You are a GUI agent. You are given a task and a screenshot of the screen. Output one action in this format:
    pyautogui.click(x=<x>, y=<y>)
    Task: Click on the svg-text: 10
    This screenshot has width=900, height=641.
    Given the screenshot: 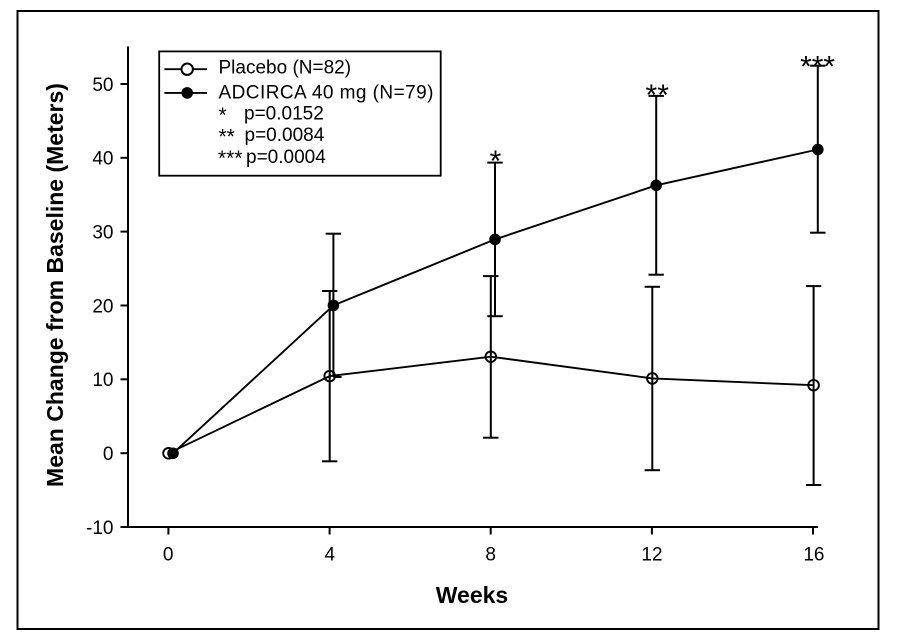 What is the action you would take?
    pyautogui.click(x=102, y=380)
    